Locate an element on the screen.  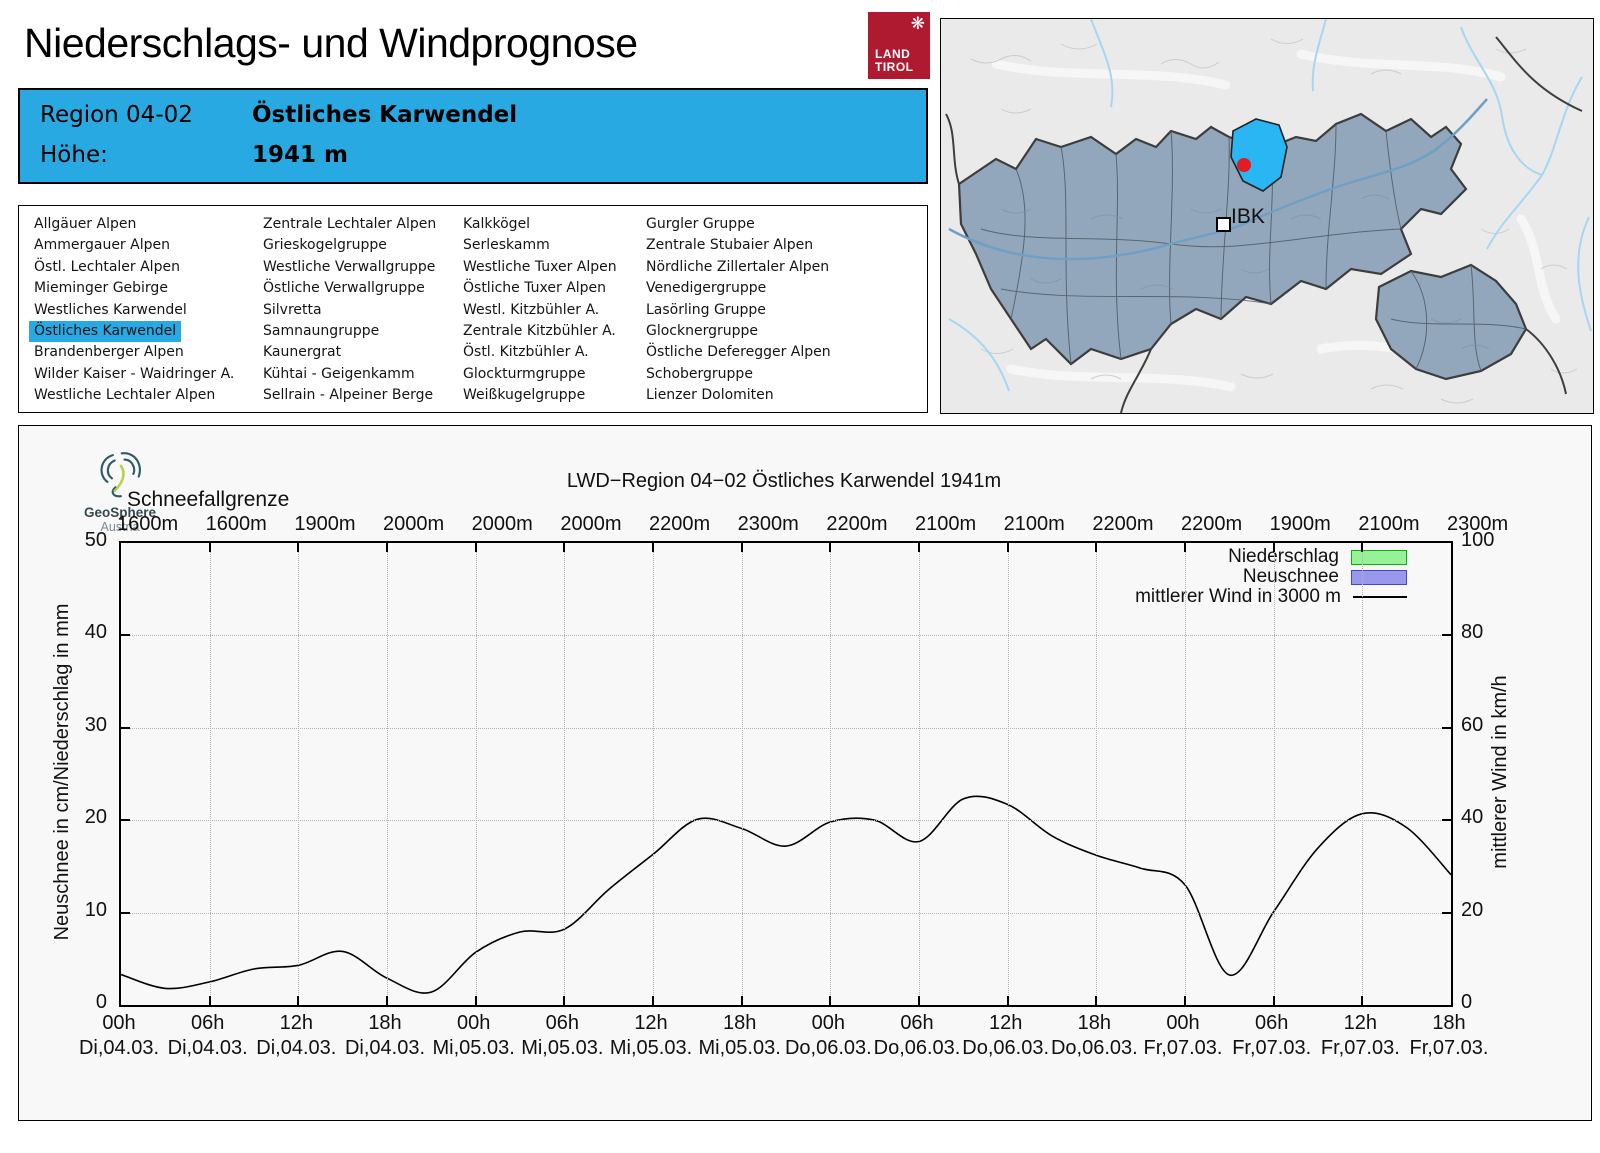
tirol-map: IBK is located at coordinates (1267, 216).